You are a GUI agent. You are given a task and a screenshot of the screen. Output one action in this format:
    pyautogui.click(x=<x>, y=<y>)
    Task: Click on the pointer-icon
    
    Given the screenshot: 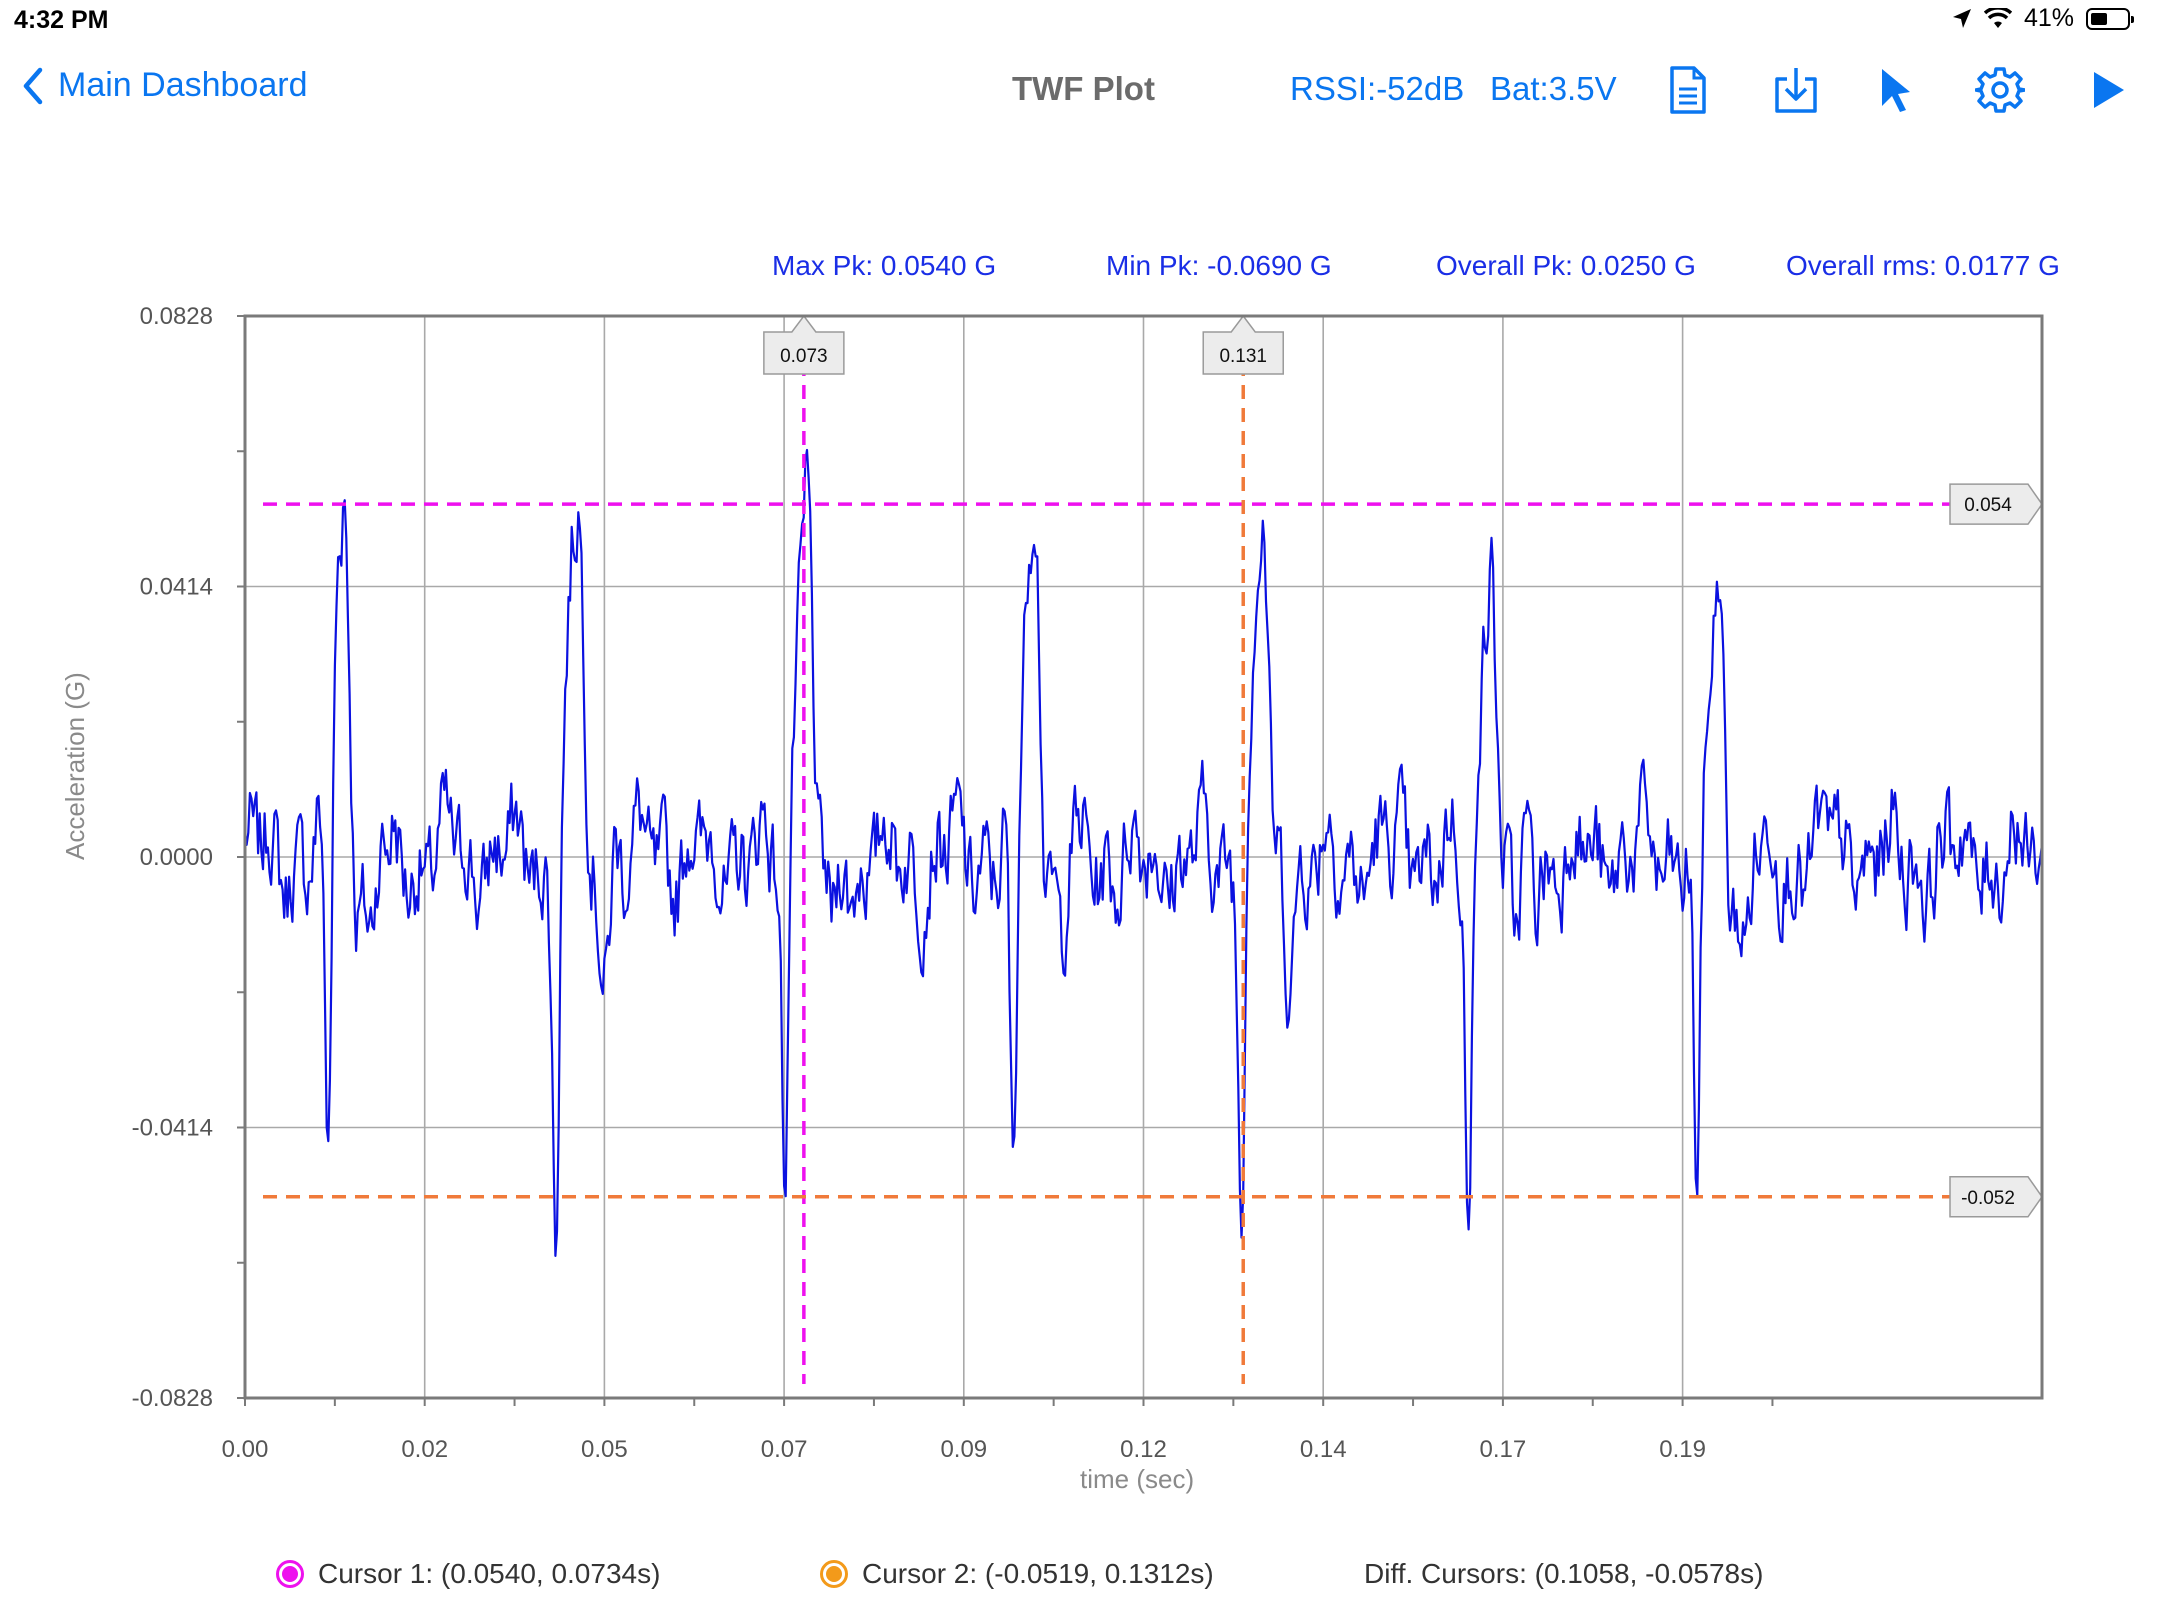 What is the action you would take?
    pyautogui.click(x=1896, y=90)
    